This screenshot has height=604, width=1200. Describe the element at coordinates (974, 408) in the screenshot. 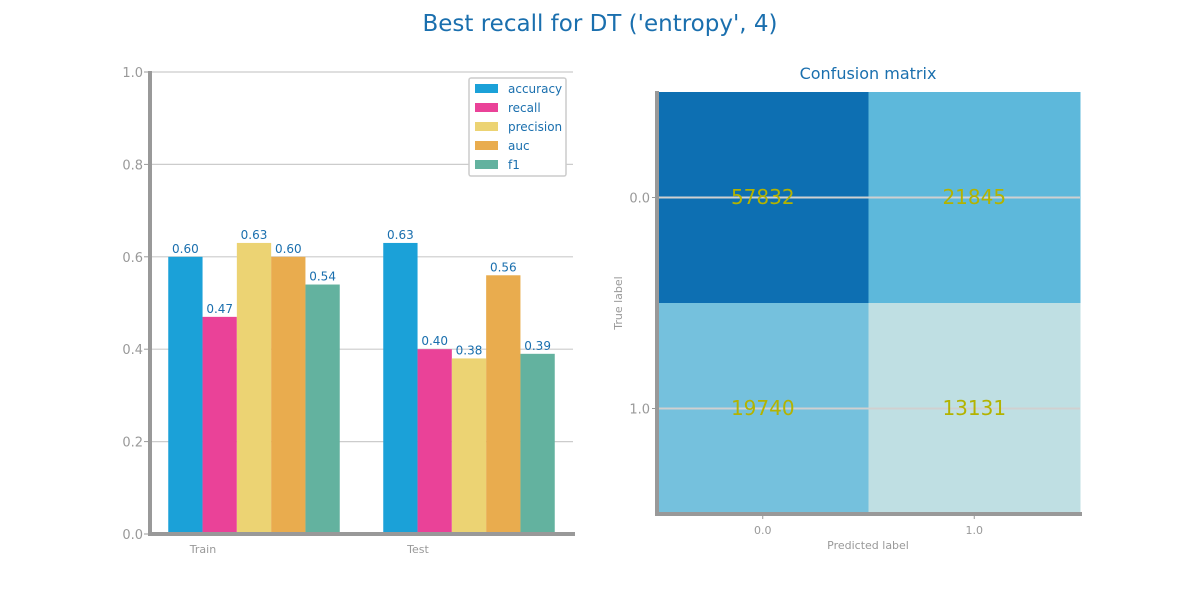

I see `cm-value: 13131` at that location.